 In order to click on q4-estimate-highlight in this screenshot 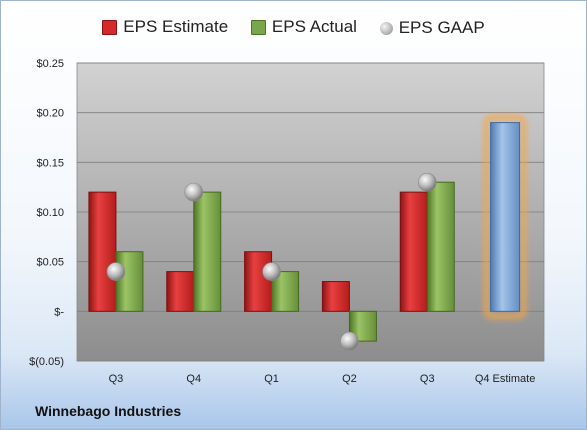, I will do `click(505, 217)`.